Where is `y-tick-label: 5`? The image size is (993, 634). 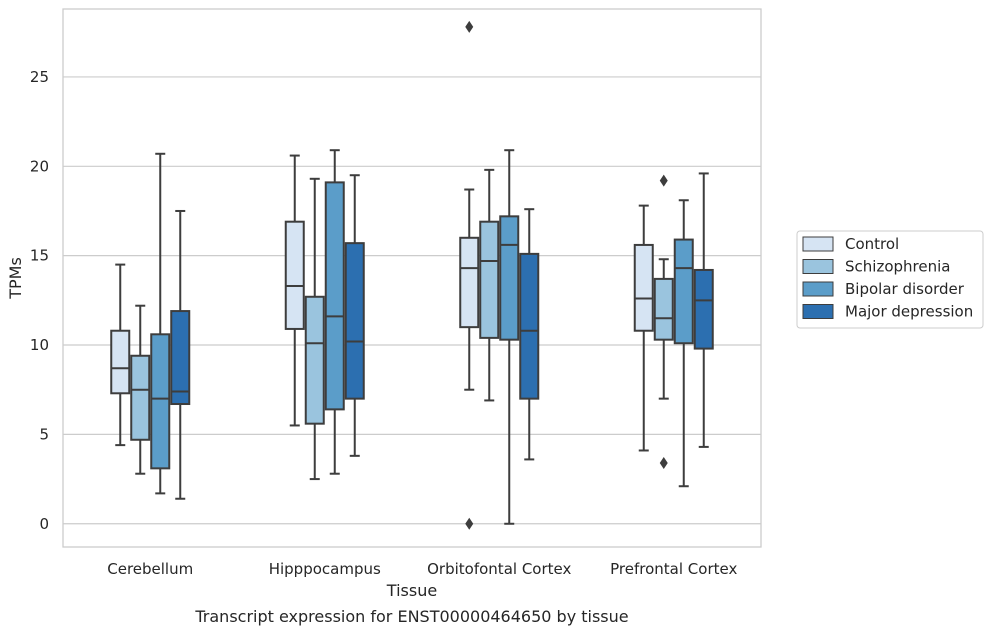
y-tick-label: 5 is located at coordinates (44, 434).